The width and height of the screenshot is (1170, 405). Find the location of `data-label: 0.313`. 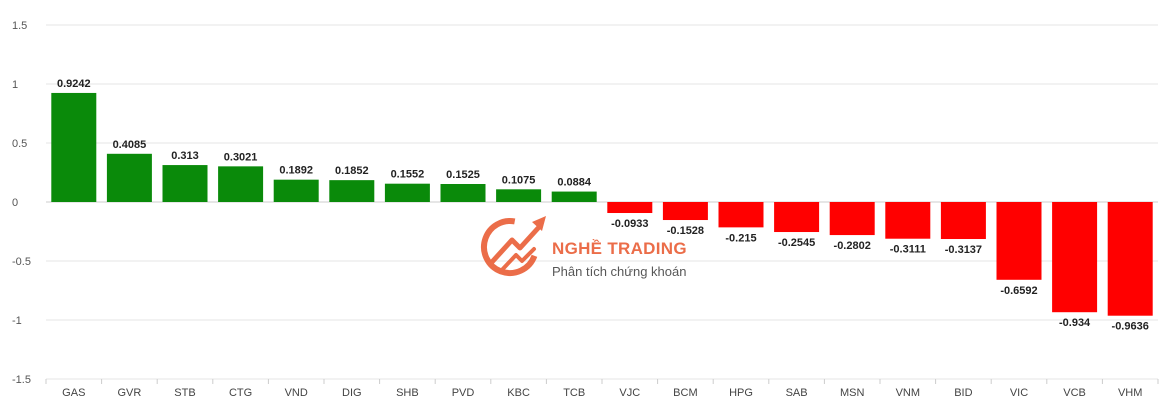

data-label: 0.313 is located at coordinates (185, 156).